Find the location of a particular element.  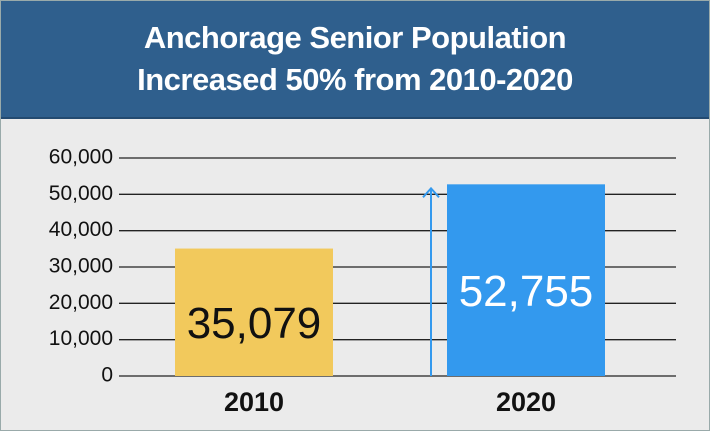

y-tick-label: 10,000 is located at coordinates (81, 338).